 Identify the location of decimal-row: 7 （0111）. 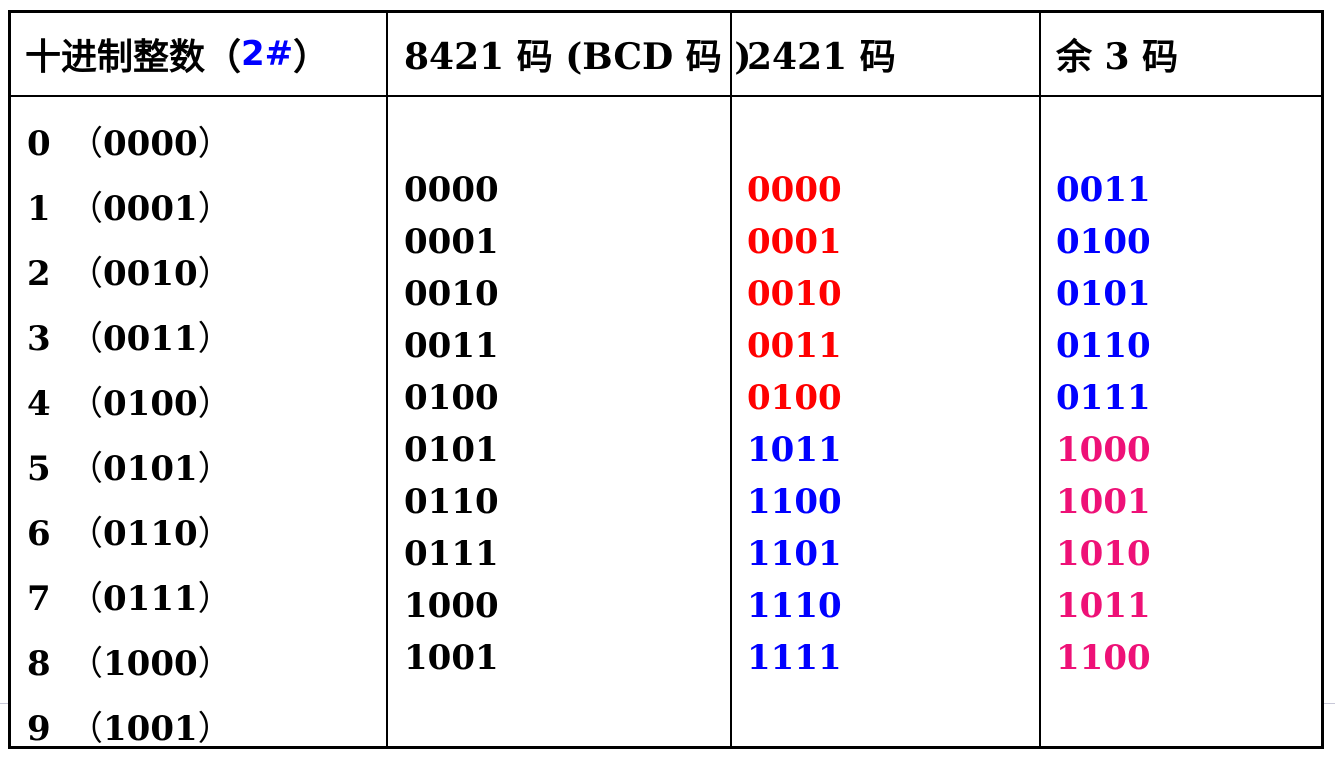
(129, 595).